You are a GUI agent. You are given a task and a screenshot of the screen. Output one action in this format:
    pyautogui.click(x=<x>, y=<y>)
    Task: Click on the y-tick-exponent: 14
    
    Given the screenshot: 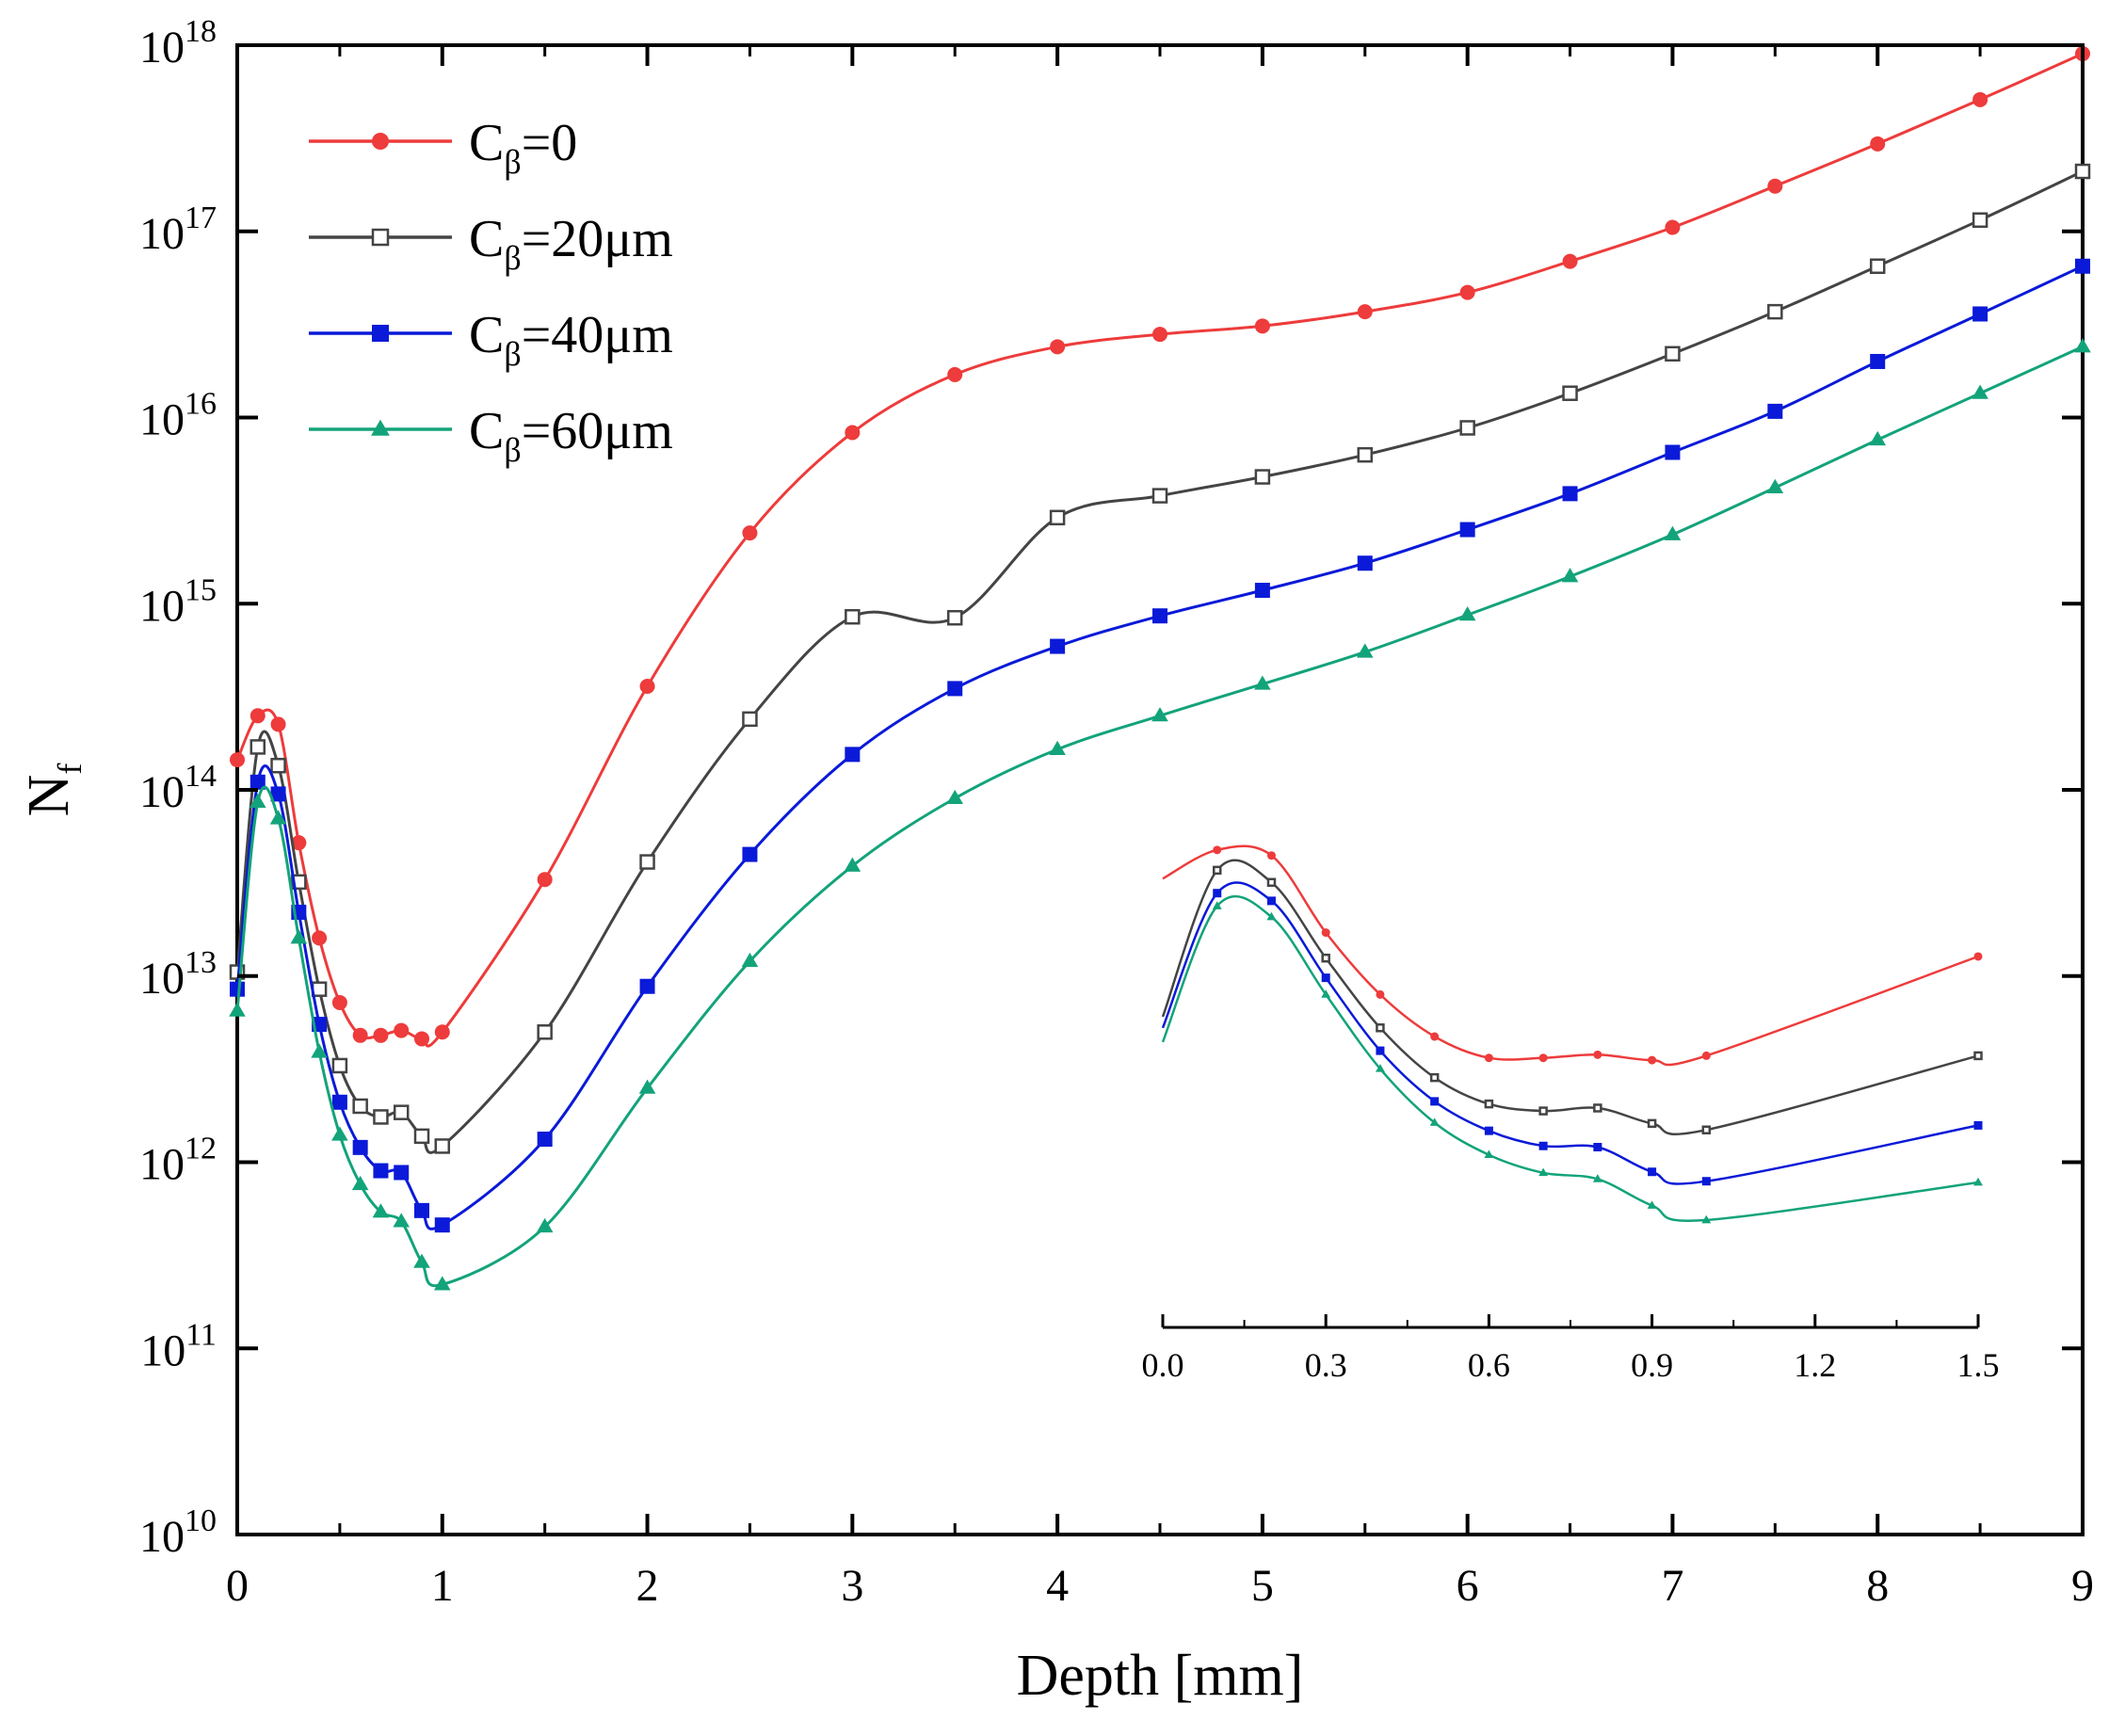 What is the action you would take?
    pyautogui.click(x=201, y=776)
    